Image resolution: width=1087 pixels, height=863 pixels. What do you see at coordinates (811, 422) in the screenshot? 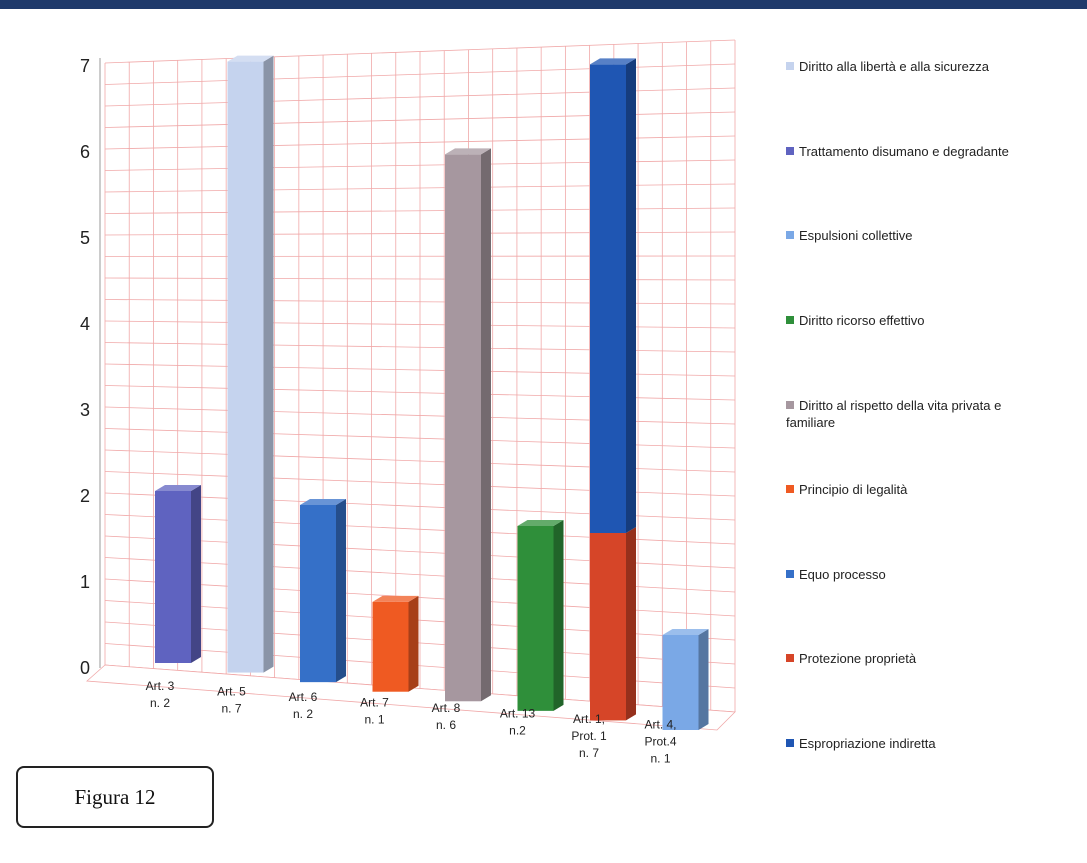
I see `legend-label: familiare` at bounding box center [811, 422].